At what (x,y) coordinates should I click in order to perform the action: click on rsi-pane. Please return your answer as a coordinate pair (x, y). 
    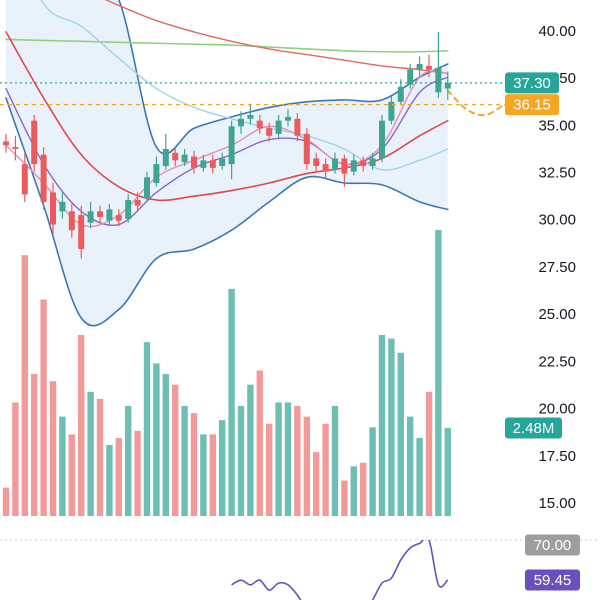
    Looking at the image, I should click on (340, 570).